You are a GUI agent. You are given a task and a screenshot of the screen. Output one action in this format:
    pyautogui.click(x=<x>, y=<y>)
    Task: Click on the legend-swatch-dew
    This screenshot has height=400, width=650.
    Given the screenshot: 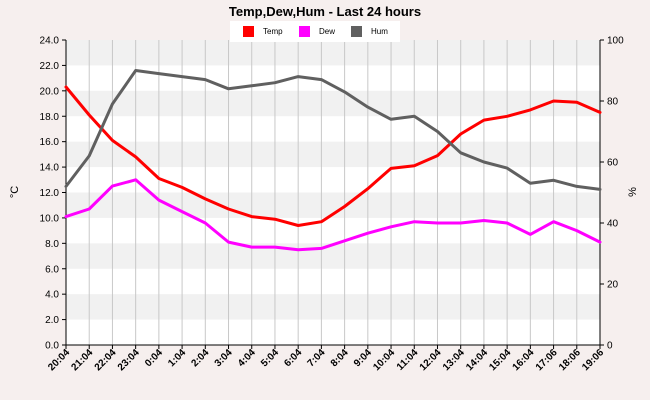 What is the action you would take?
    pyautogui.click(x=304, y=31)
    